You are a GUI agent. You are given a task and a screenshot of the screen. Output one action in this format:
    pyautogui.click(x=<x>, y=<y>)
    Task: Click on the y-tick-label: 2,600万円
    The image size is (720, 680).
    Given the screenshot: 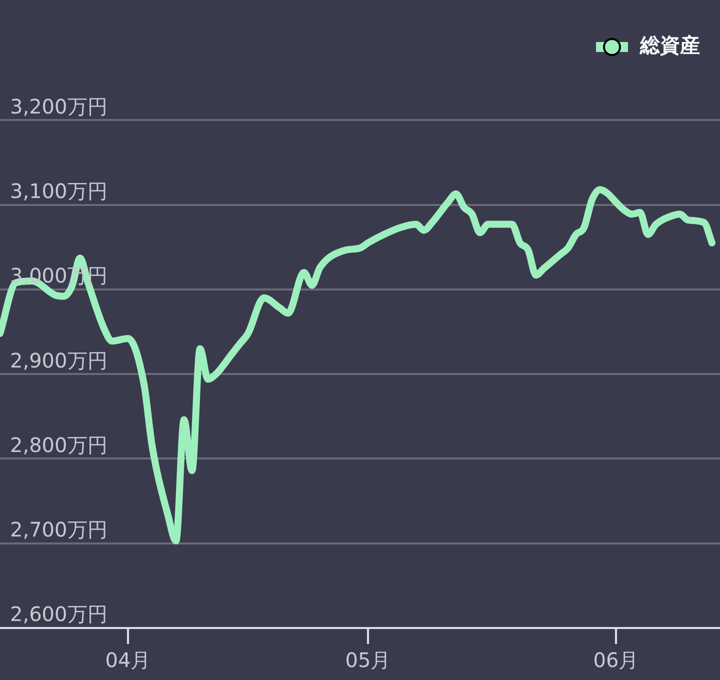 What is the action you would take?
    pyautogui.click(x=59, y=614)
    